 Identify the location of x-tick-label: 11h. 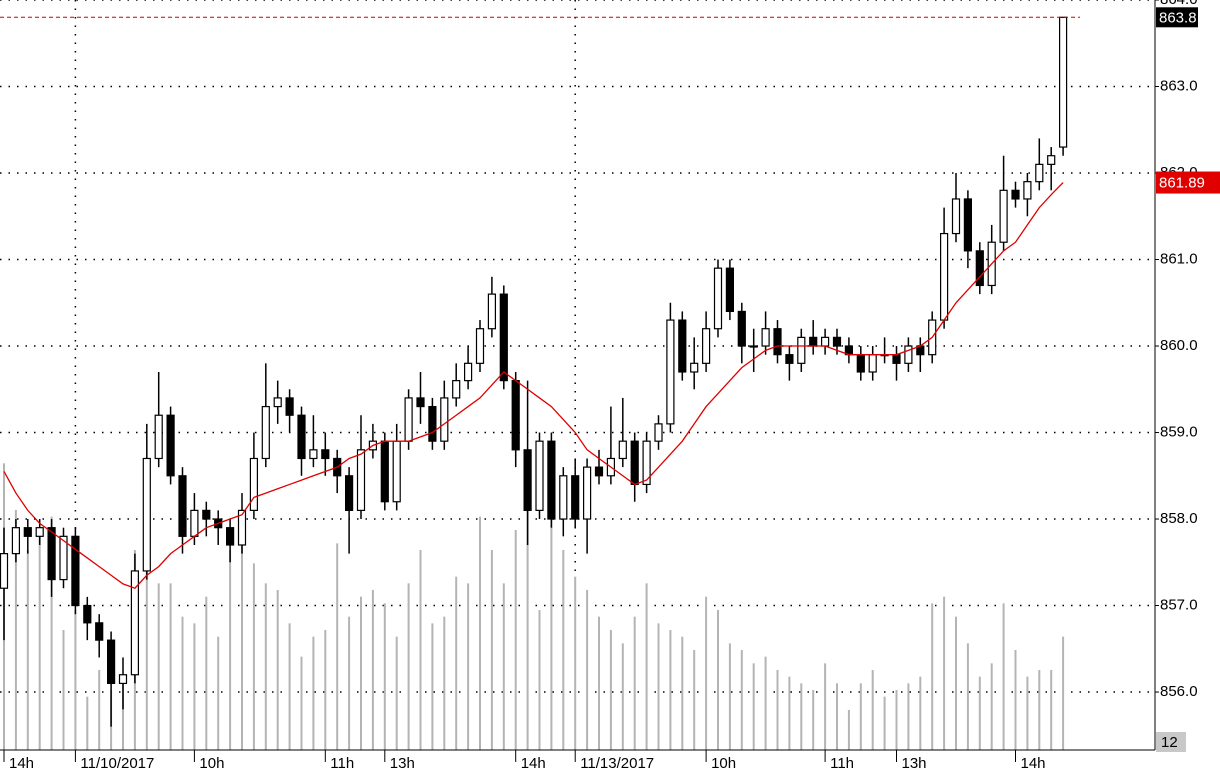
(842, 763).